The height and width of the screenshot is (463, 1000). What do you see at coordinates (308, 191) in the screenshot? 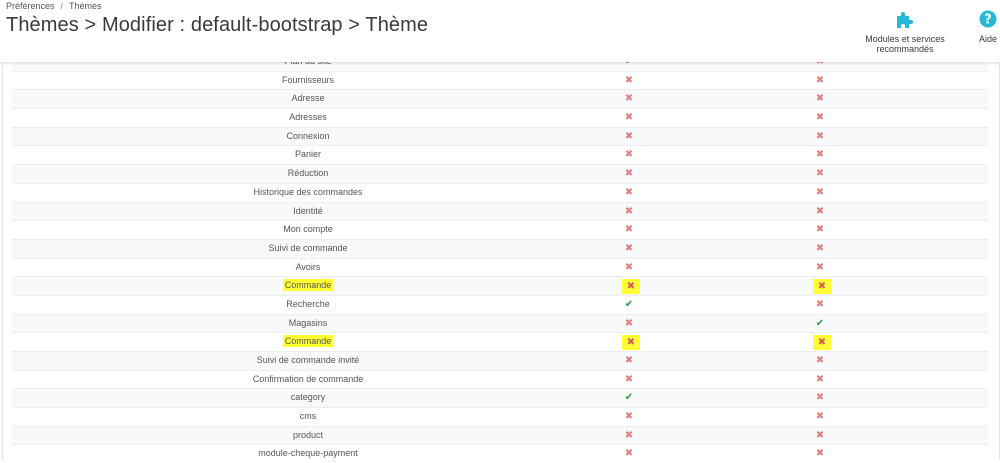
I see `page-name: Historique des commandes` at bounding box center [308, 191].